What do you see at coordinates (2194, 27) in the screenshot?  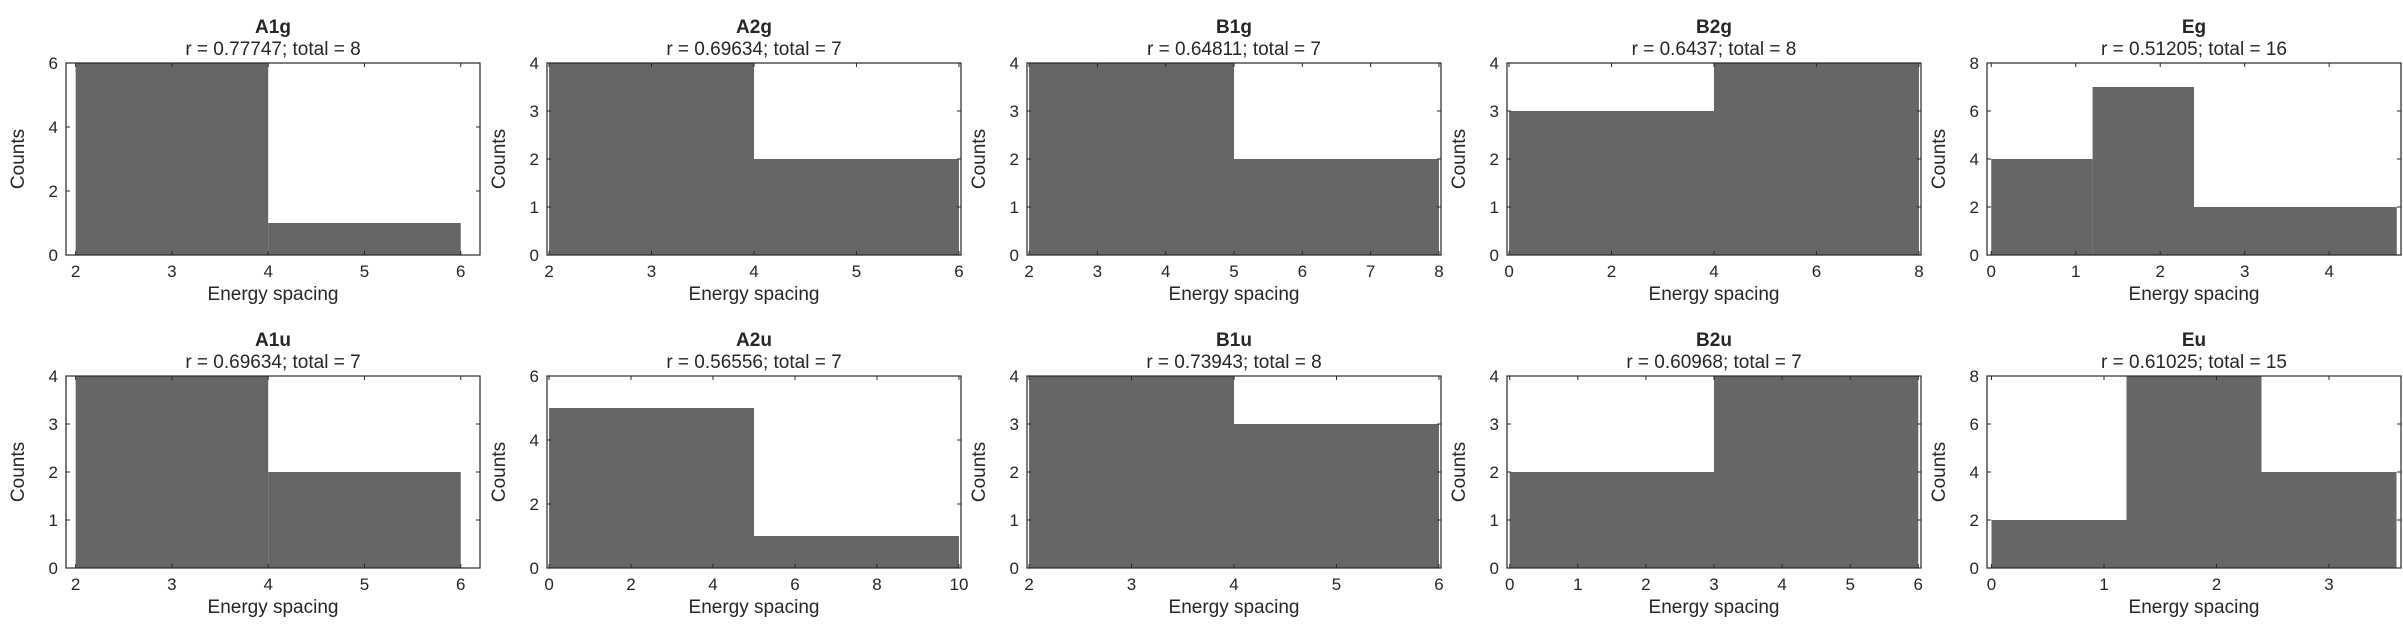 I see `panel-title: Eg` at bounding box center [2194, 27].